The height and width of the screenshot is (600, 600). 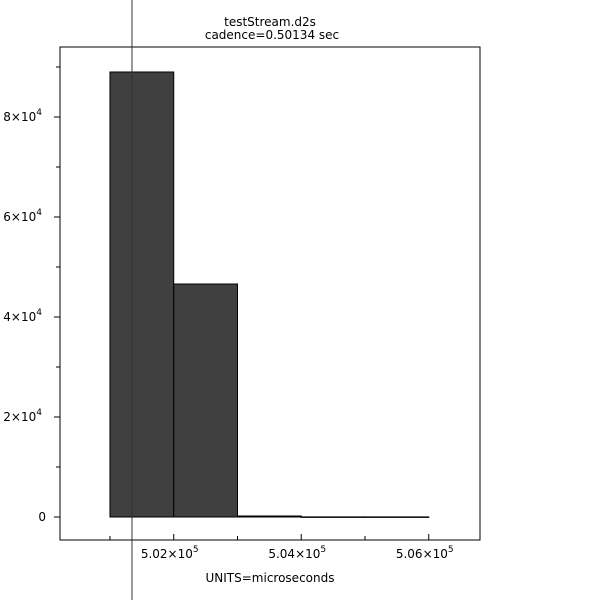 What do you see at coordinates (42, 517) in the screenshot?
I see `y-tick-label: 0` at bounding box center [42, 517].